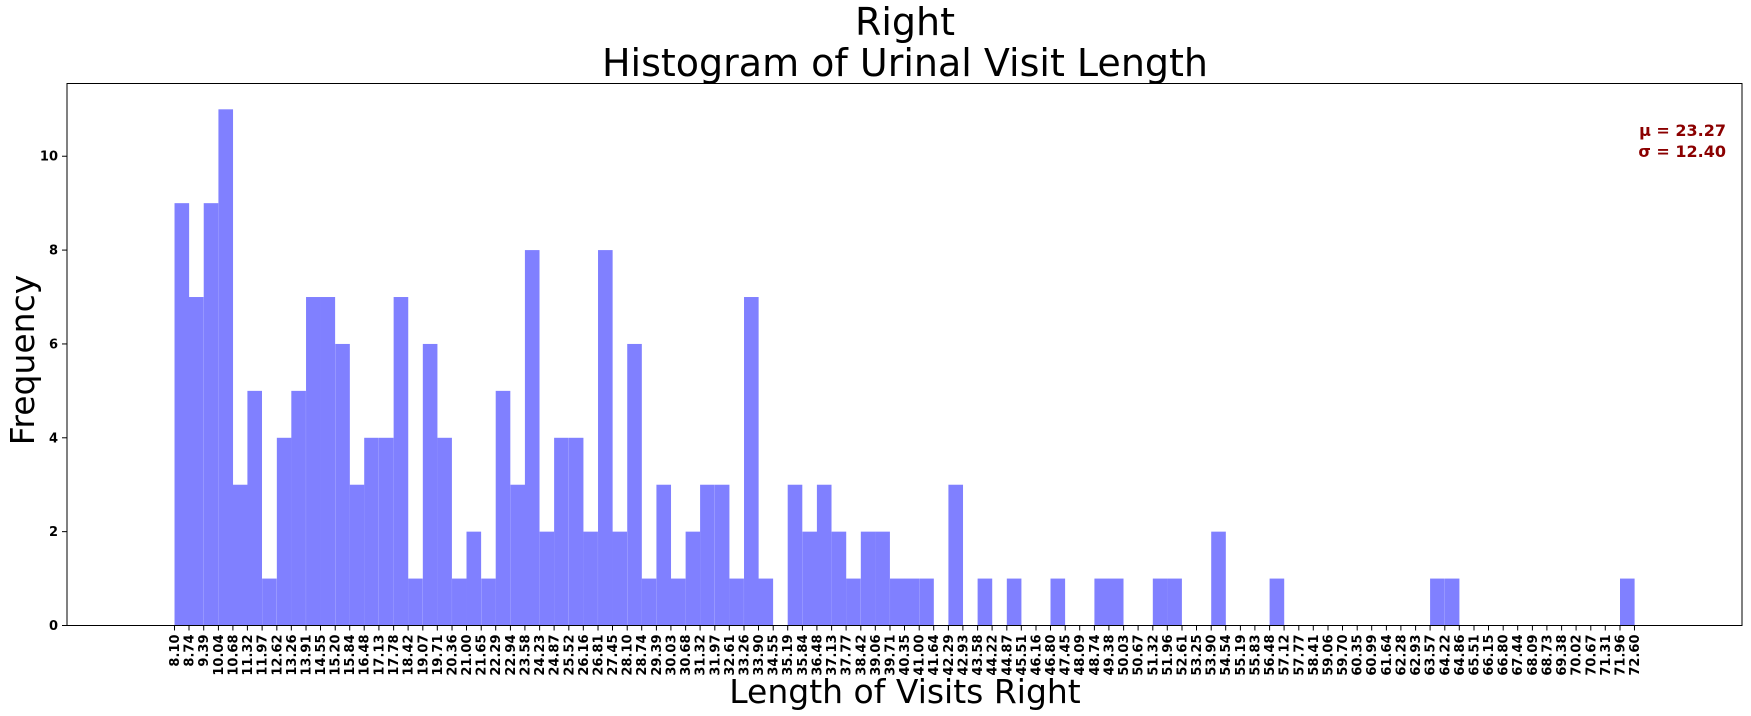  What do you see at coordinates (1416, 655) in the screenshot?
I see `x-tick-label: 62.93` at bounding box center [1416, 655].